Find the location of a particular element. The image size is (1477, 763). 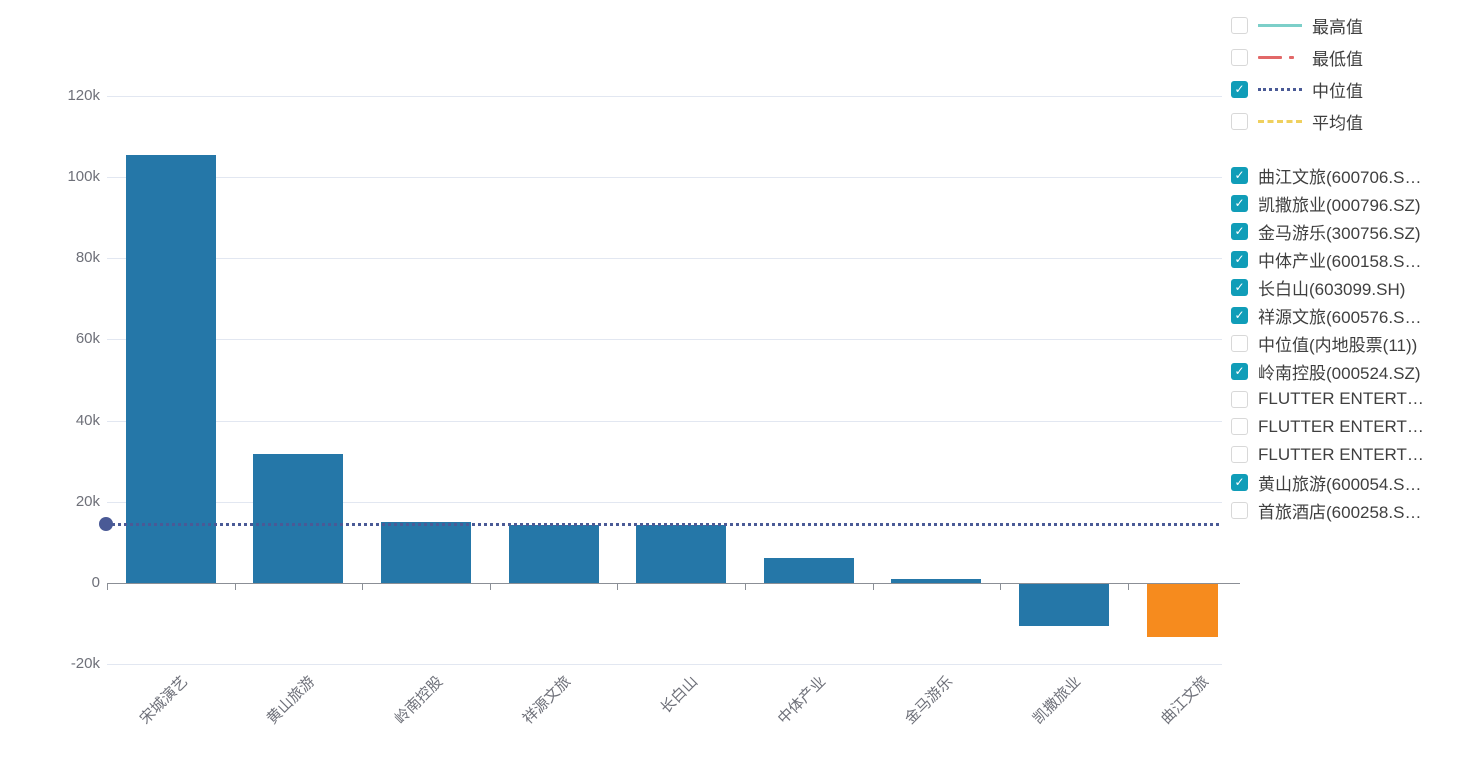

legend-line-item-1: 最高值 is located at coordinates (1297, 25).